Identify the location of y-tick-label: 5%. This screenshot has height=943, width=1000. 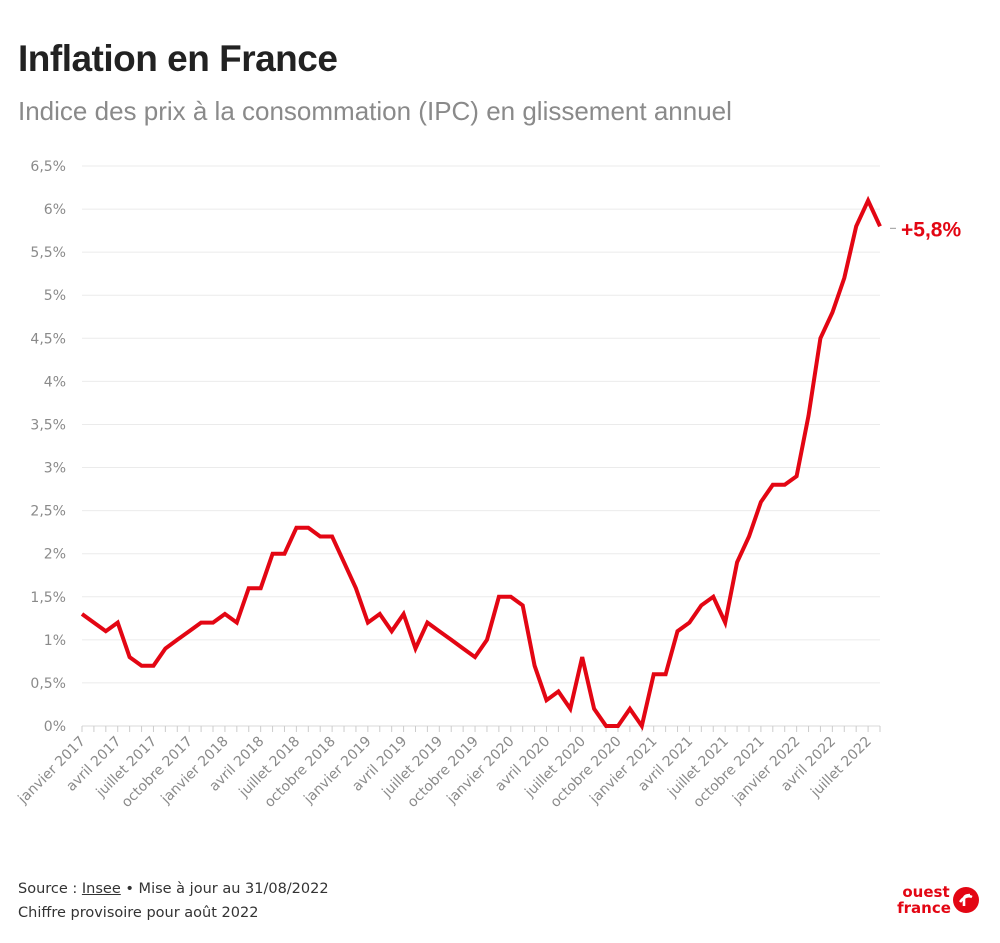
(55, 296).